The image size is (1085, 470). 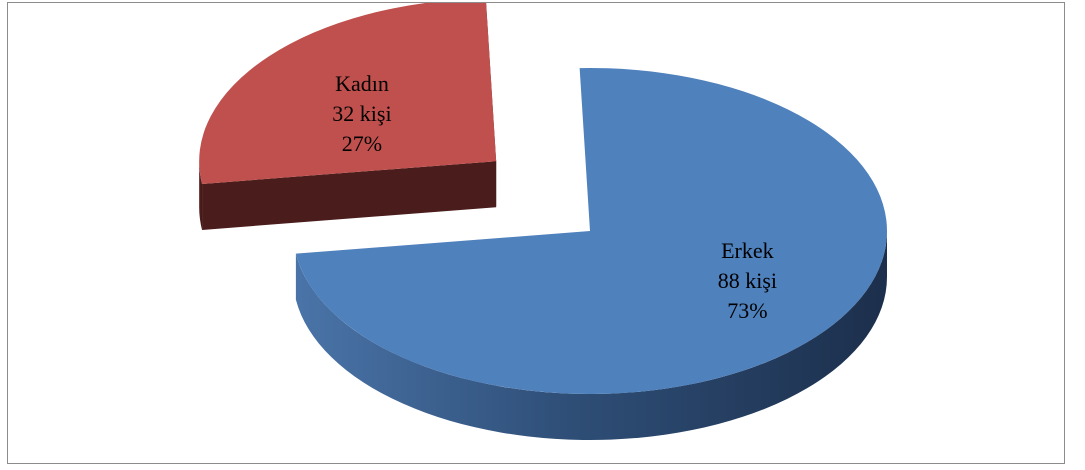 I want to click on slice-label-percent-erkek: 73%, so click(x=747, y=310).